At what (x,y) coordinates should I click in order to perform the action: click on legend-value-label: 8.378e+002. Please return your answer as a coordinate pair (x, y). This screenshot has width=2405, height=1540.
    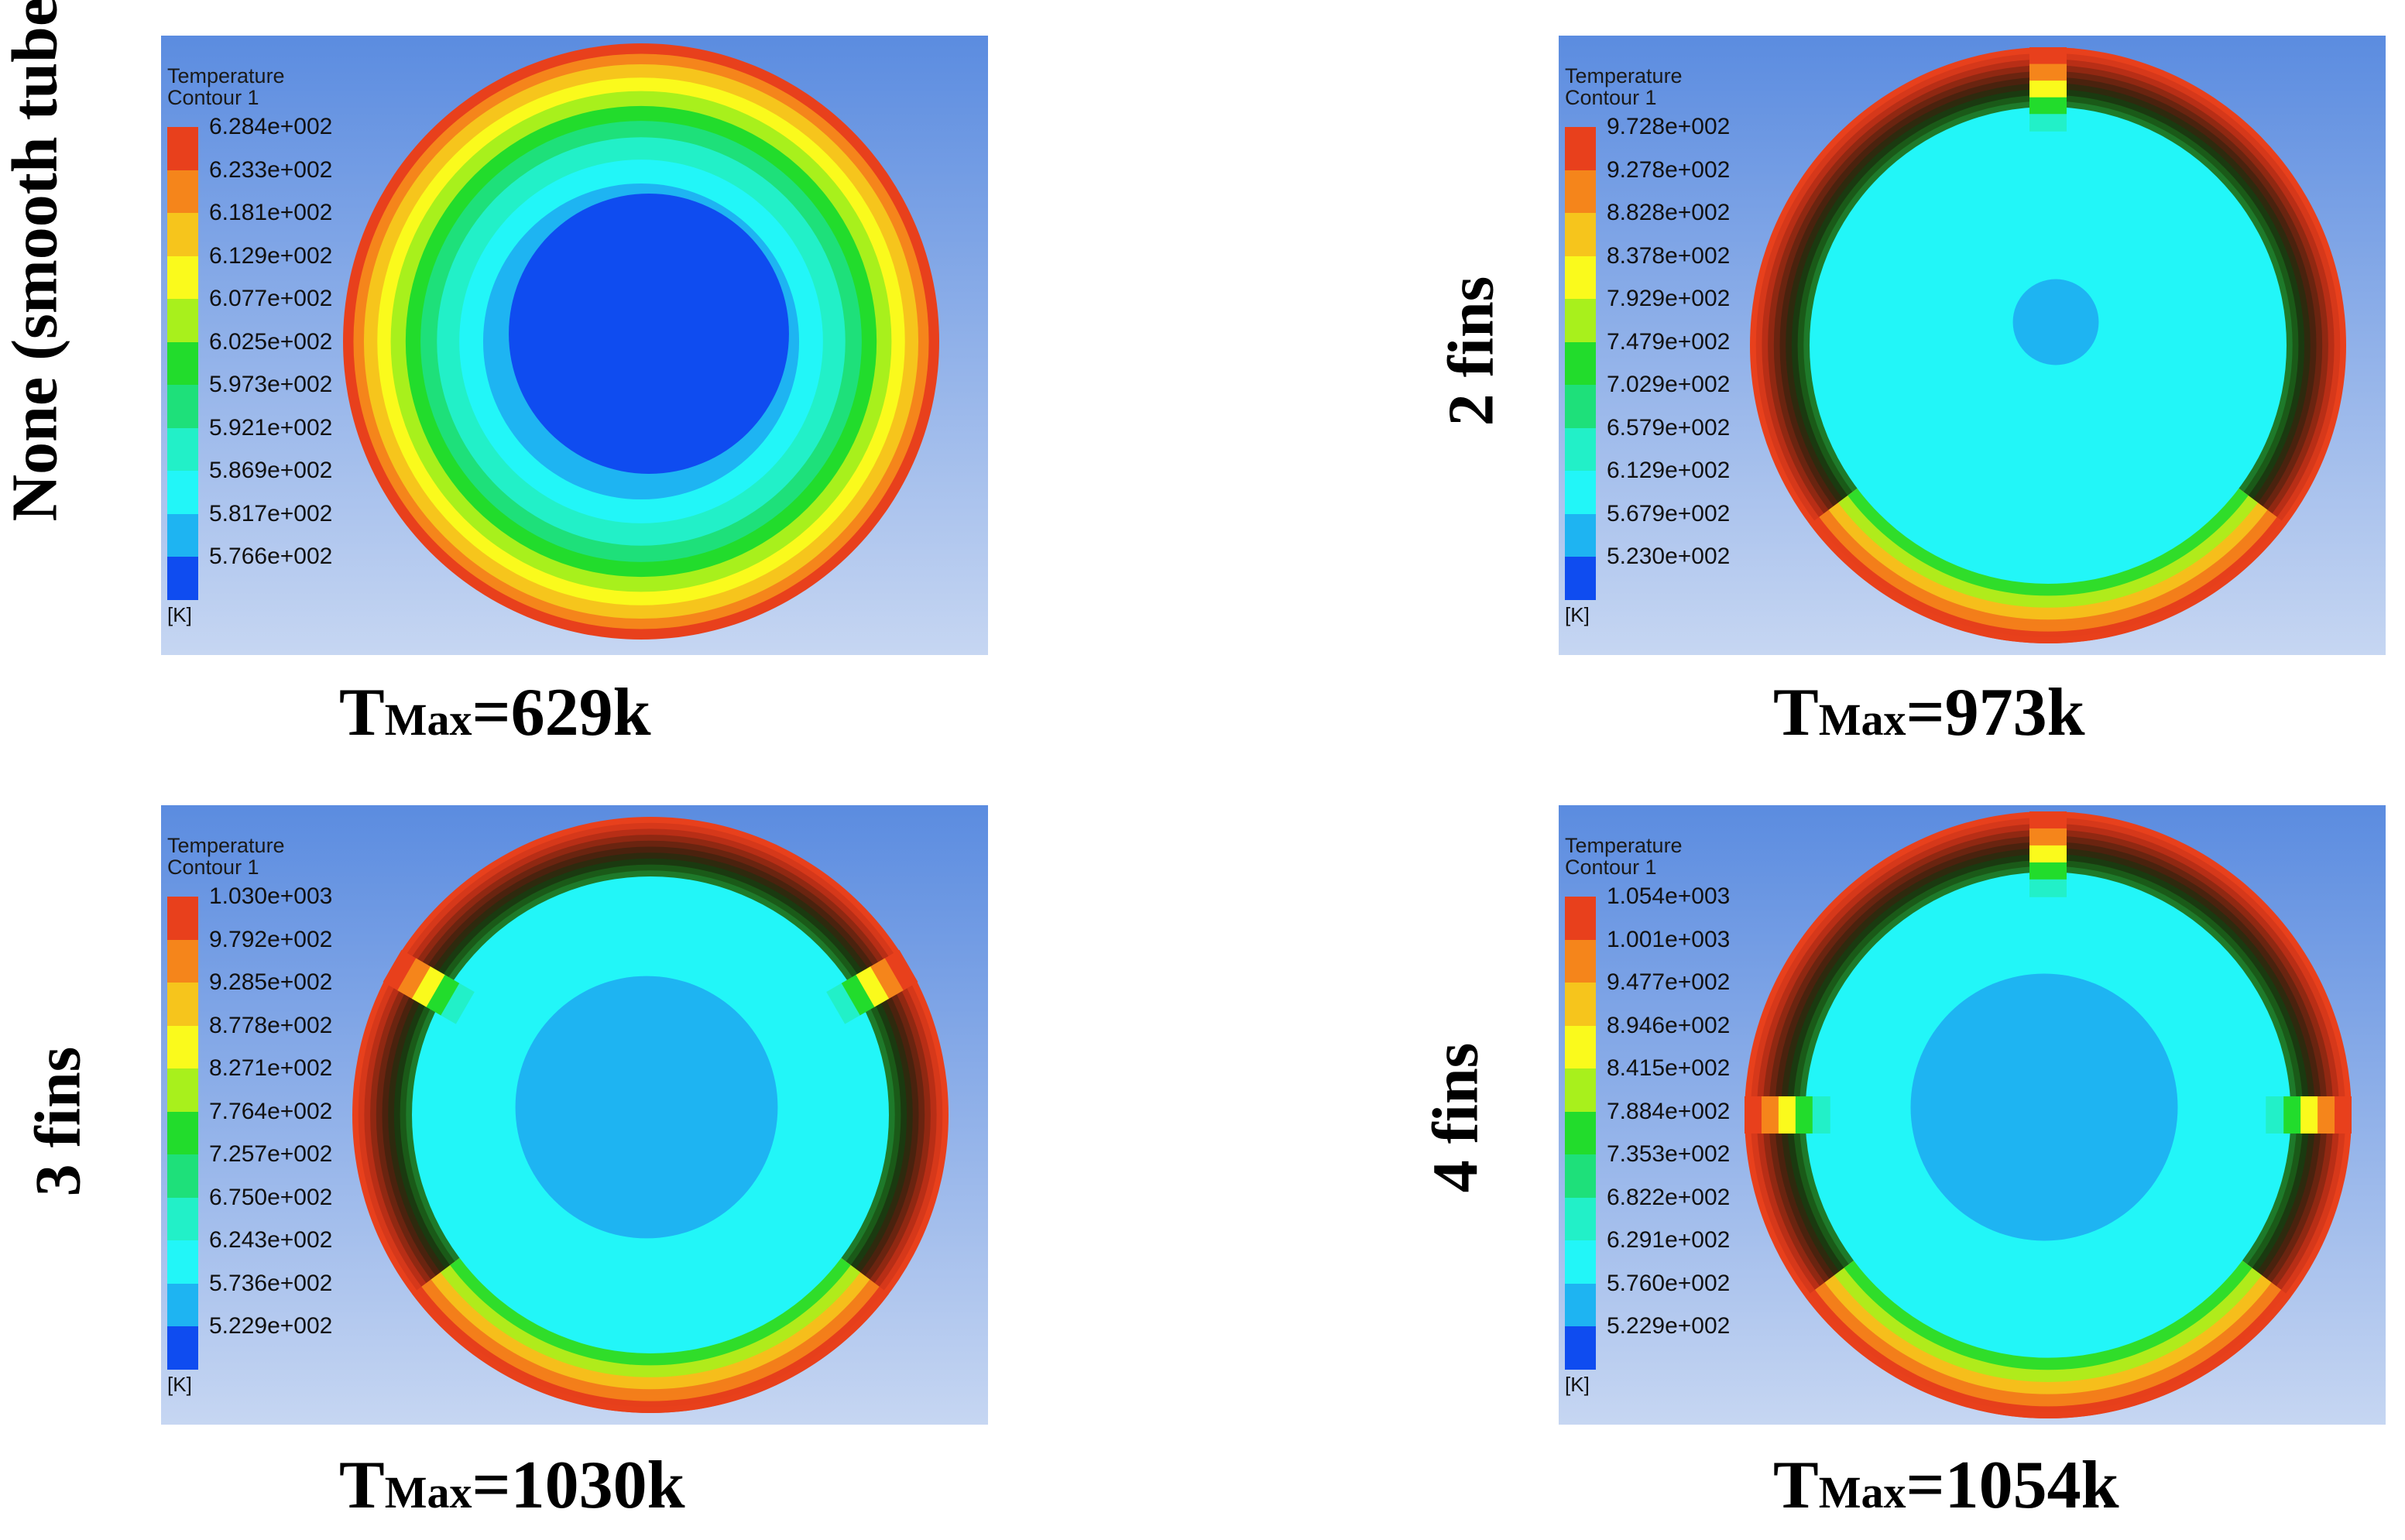
    Looking at the image, I should click on (1669, 255).